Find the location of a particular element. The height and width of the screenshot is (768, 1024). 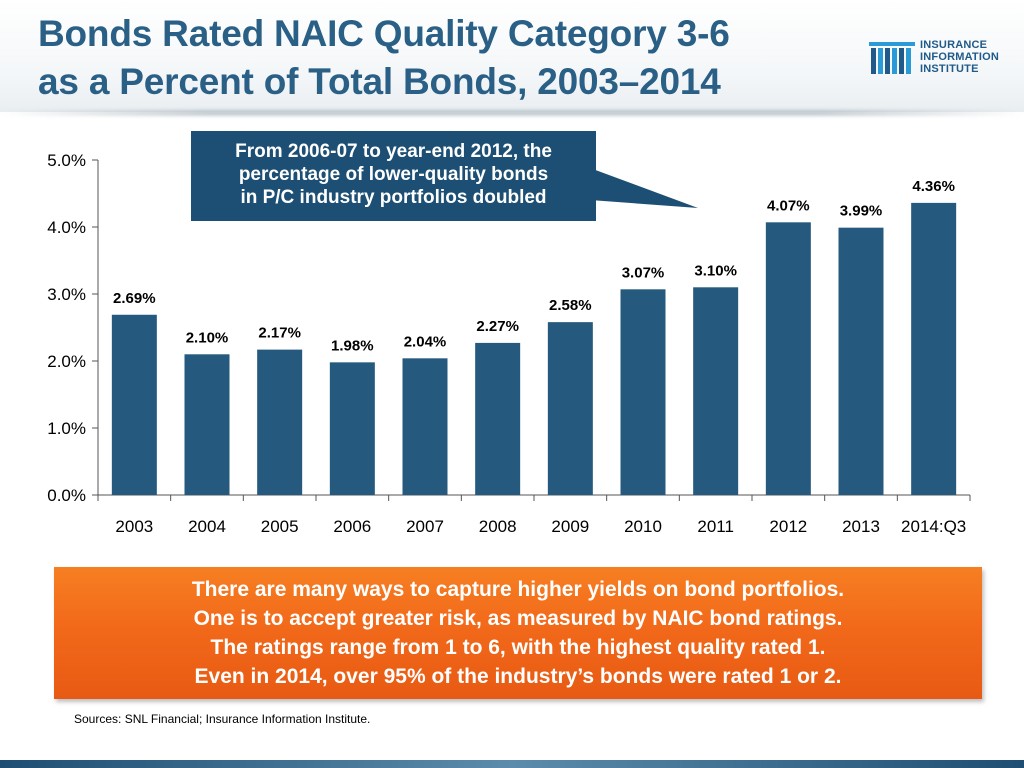

x-tick-label: 2008 is located at coordinates (498, 526).